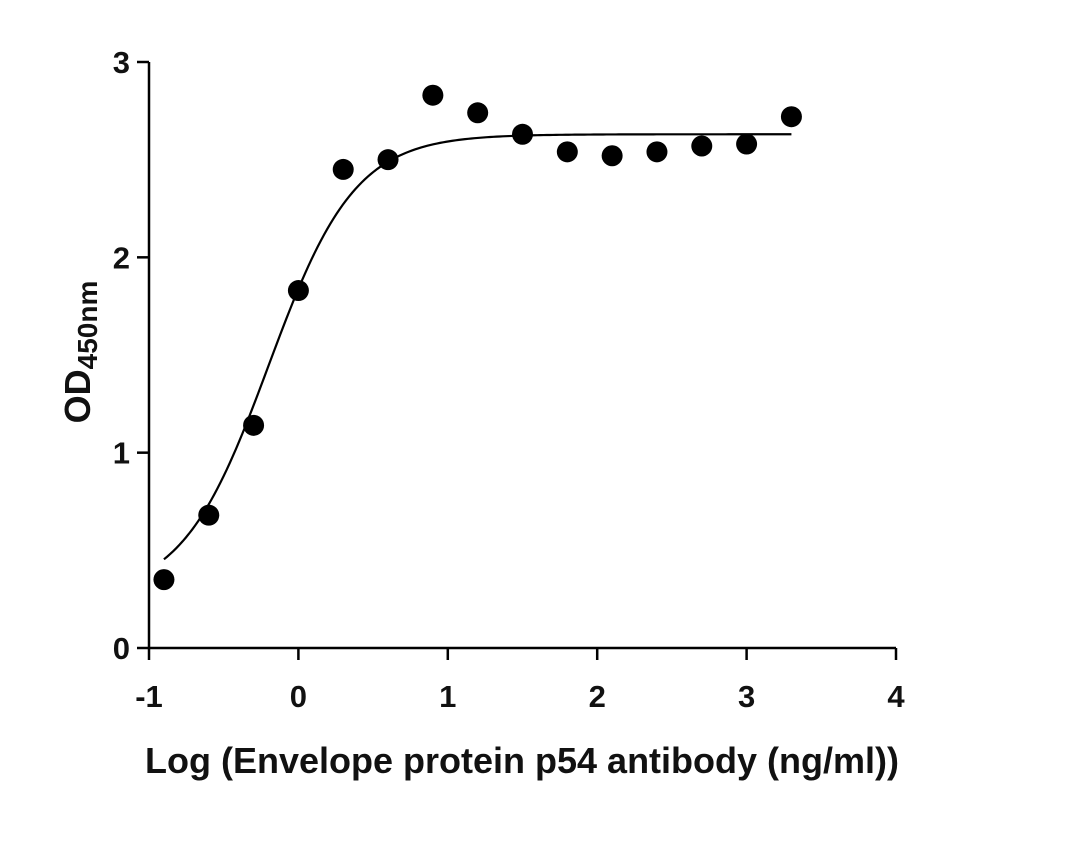 This screenshot has height=868, width=1080. What do you see at coordinates (298, 696) in the screenshot?
I see `x-tick-label: 0` at bounding box center [298, 696].